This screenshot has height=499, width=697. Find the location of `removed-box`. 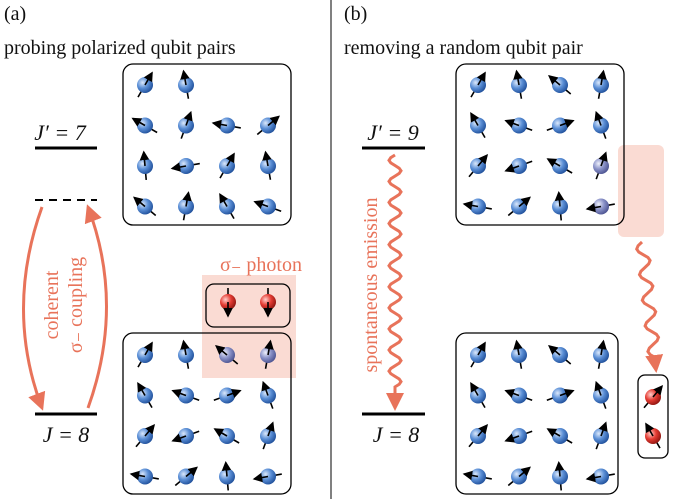

removed-box is located at coordinates (653, 416).